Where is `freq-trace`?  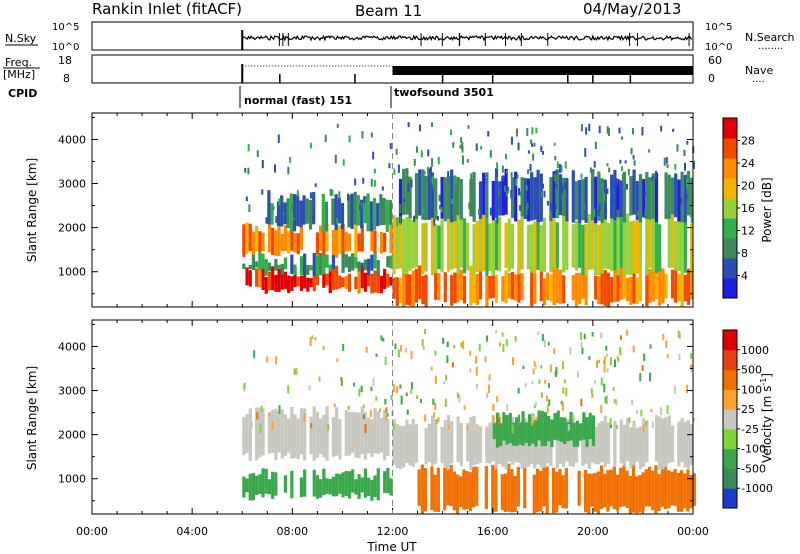 freq-trace is located at coordinates (467, 73).